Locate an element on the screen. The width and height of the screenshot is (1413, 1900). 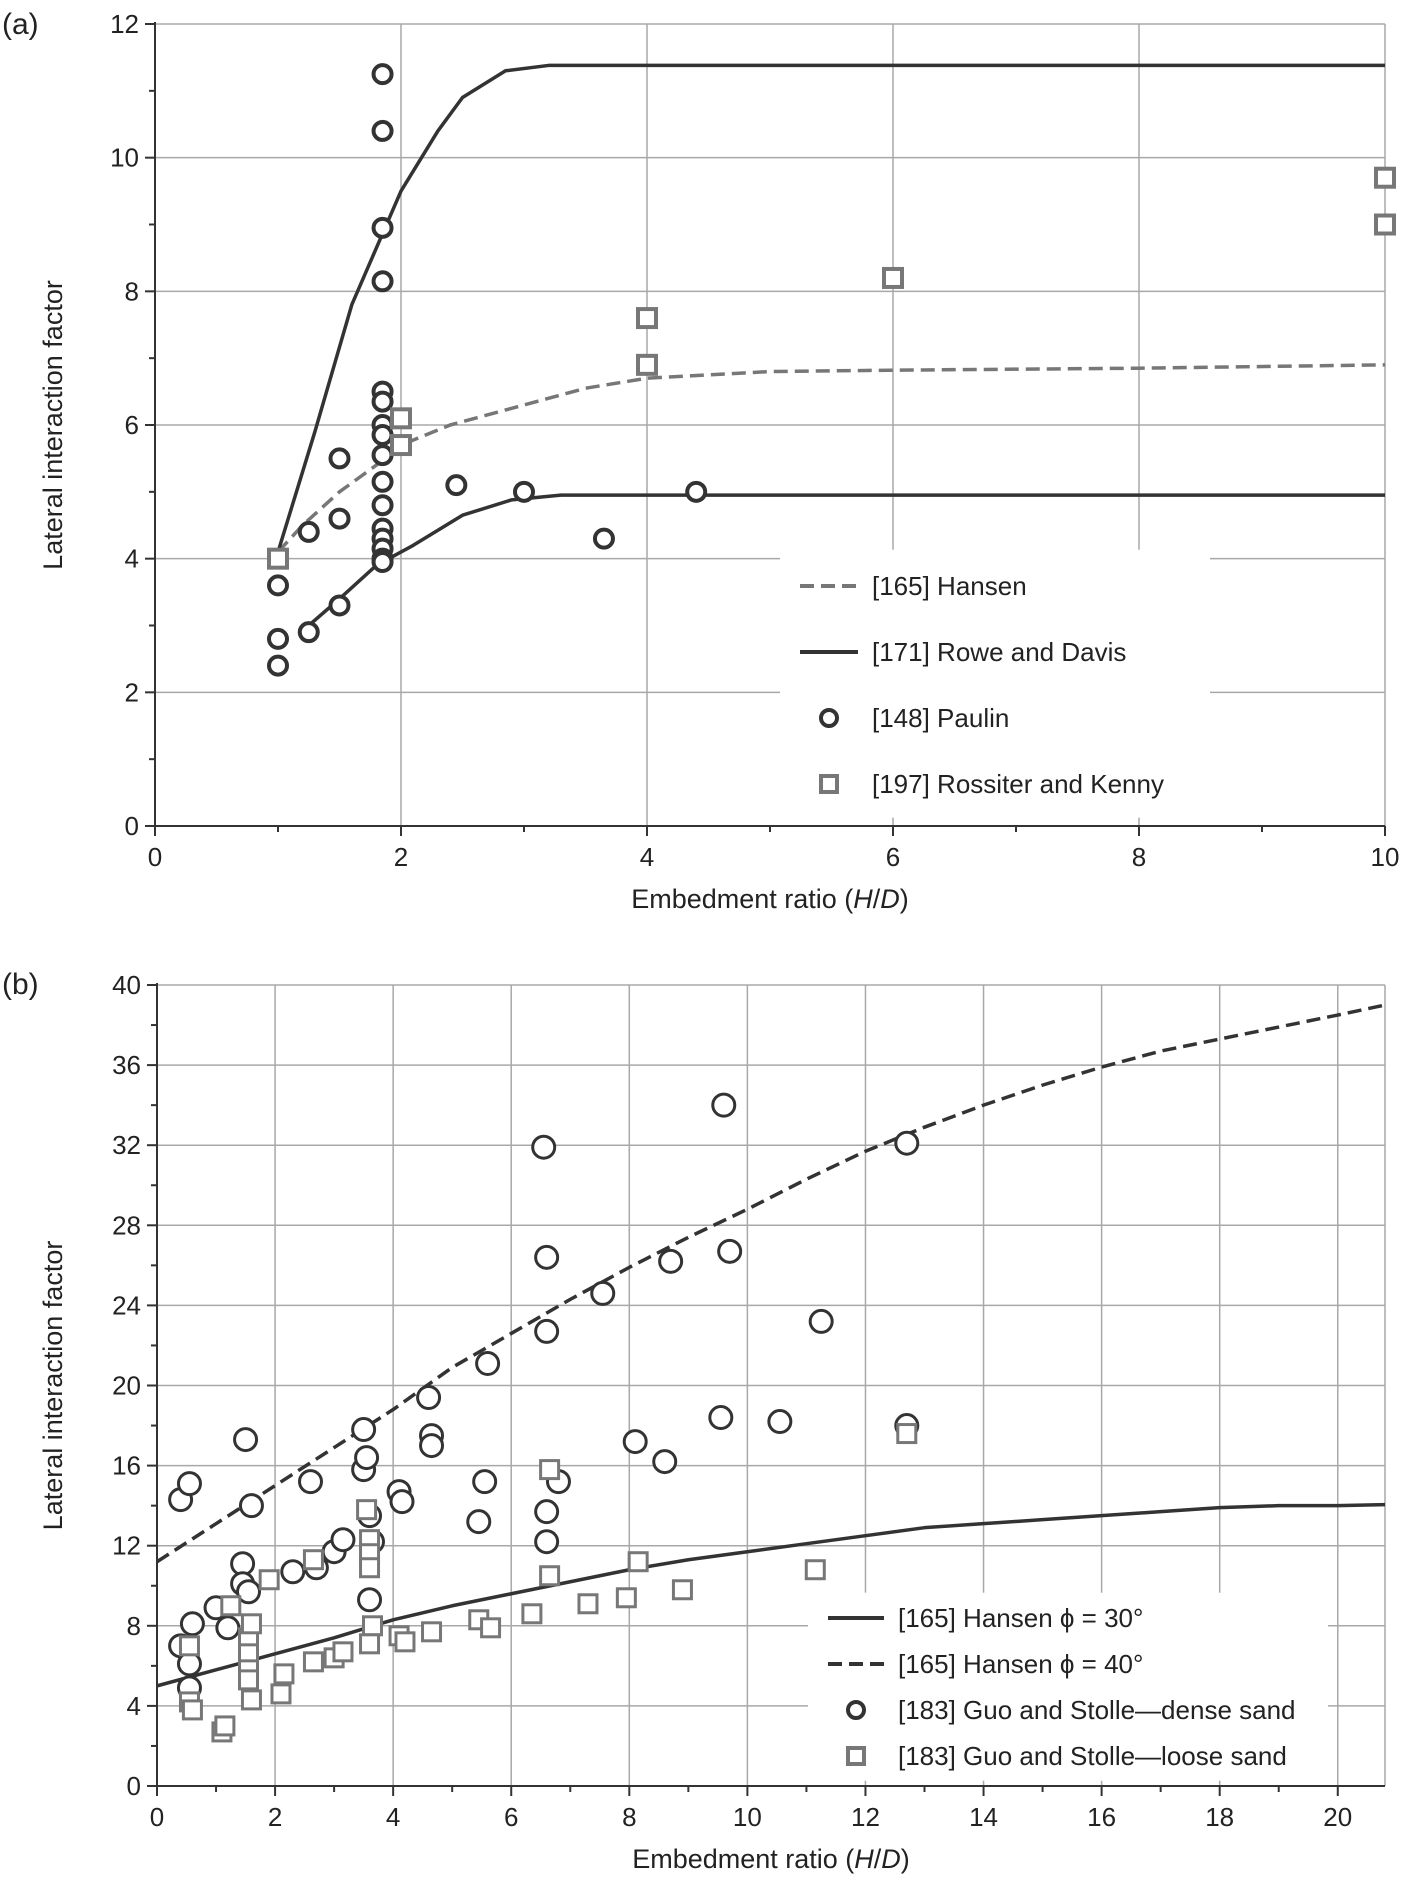
y-tick-label: 28 is located at coordinates (126, 1225).